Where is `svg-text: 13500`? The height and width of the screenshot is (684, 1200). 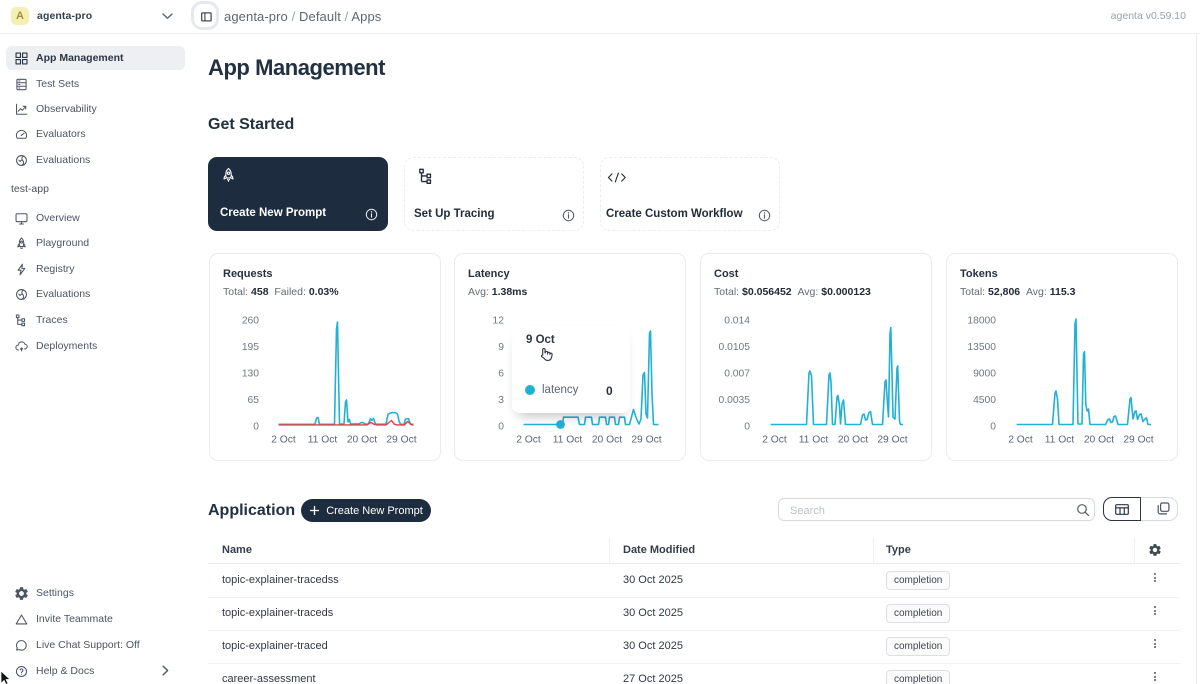
svg-text: 13500 is located at coordinates (981, 347).